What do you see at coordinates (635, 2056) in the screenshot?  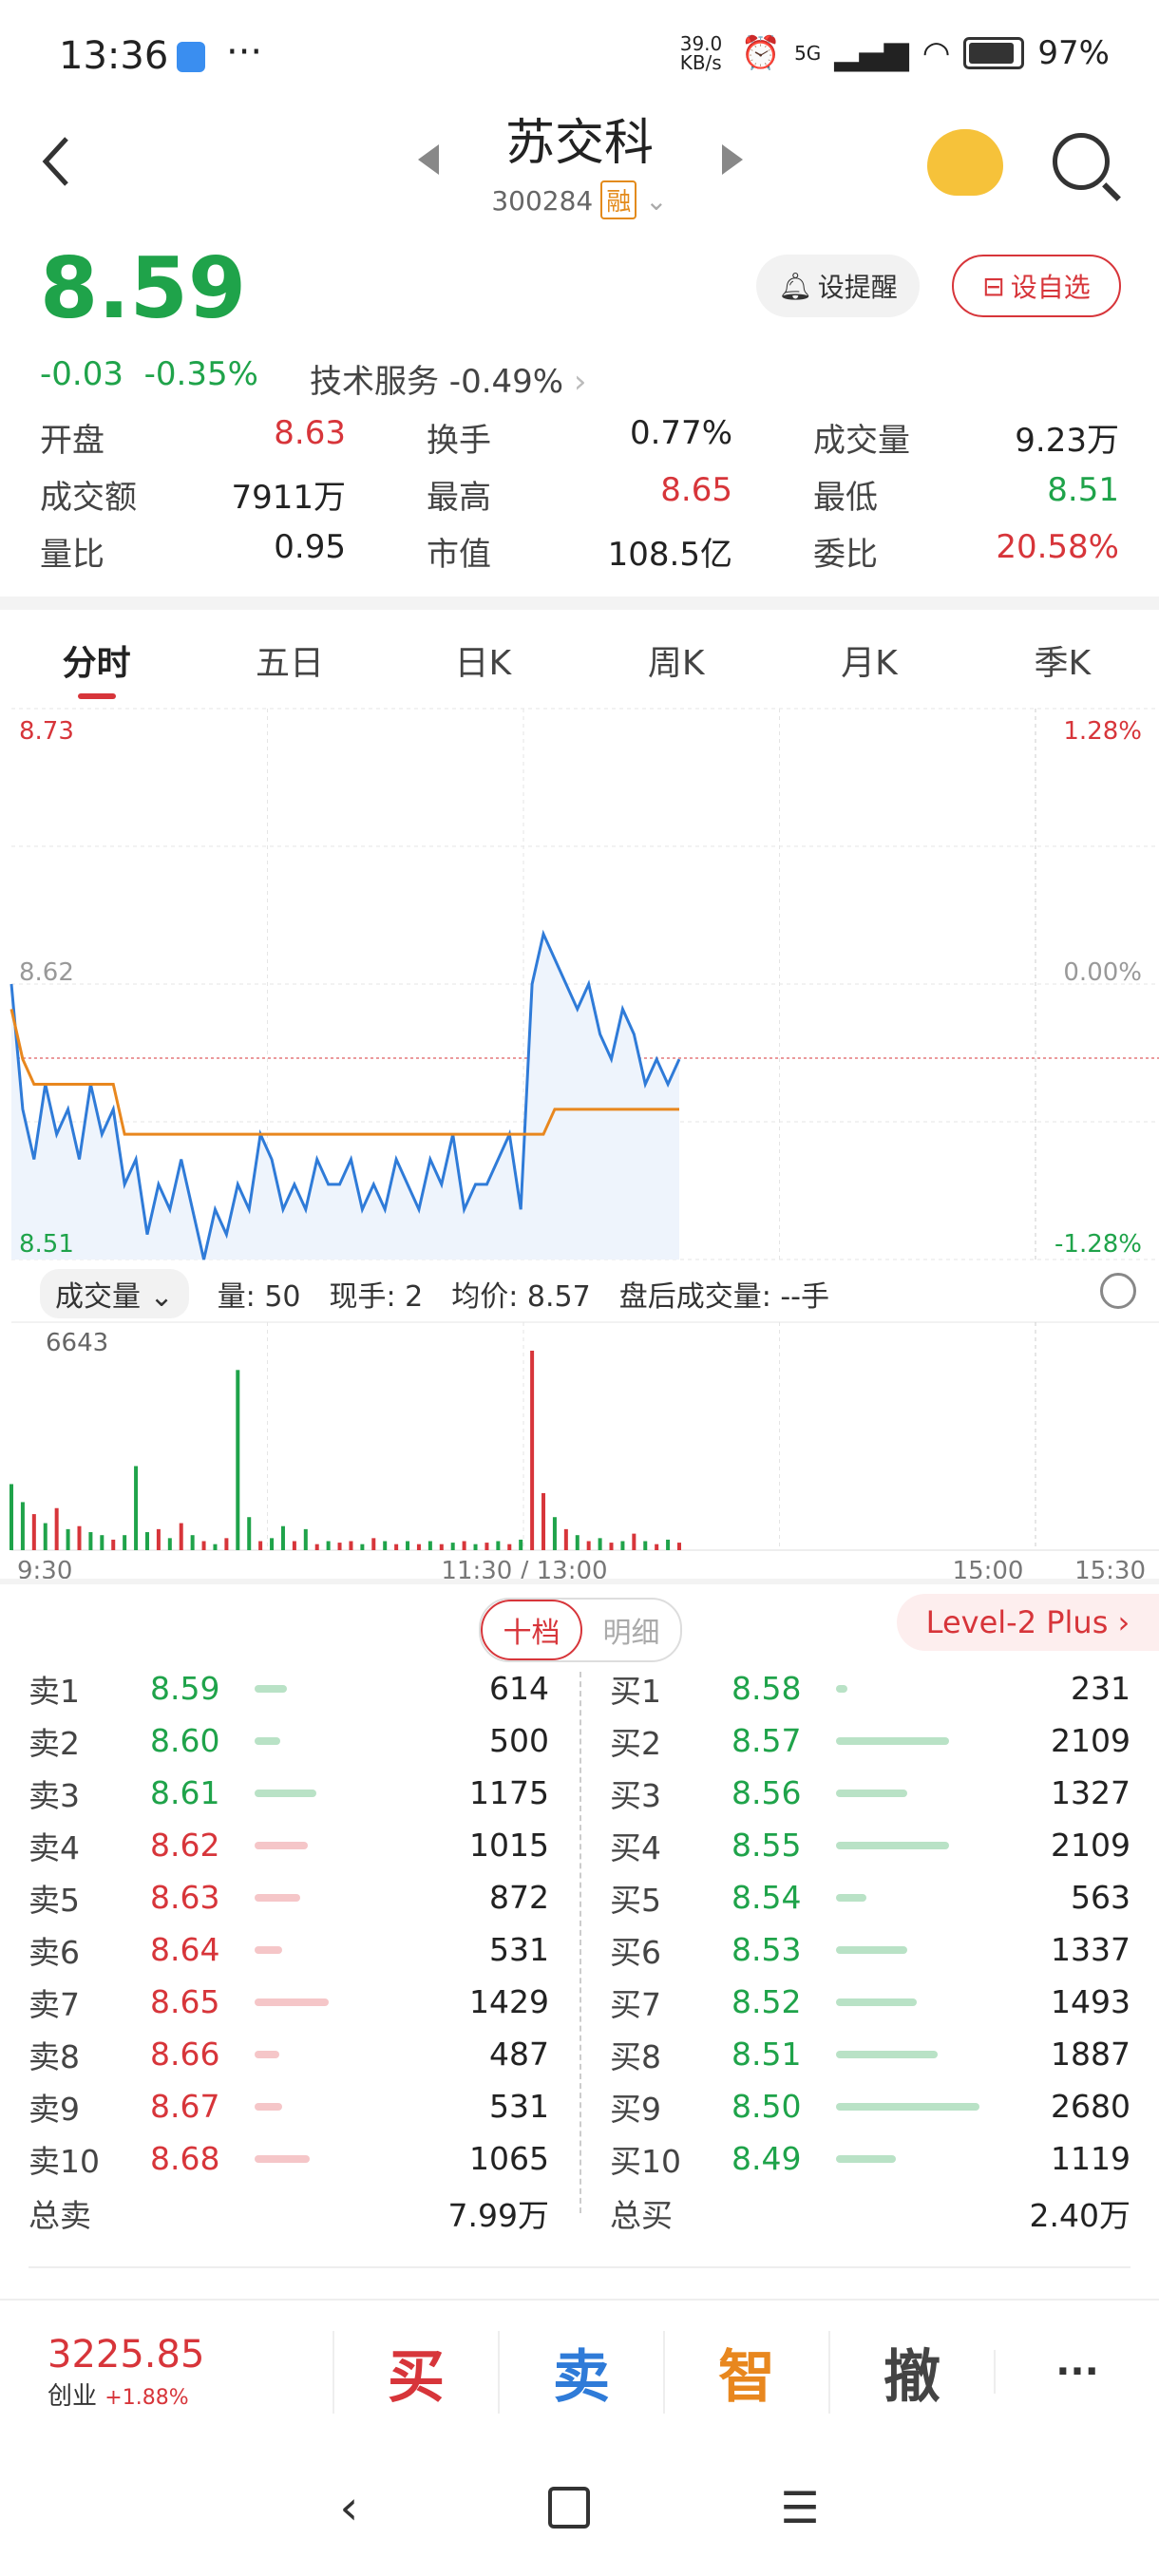 I see `order-level: 买8` at bounding box center [635, 2056].